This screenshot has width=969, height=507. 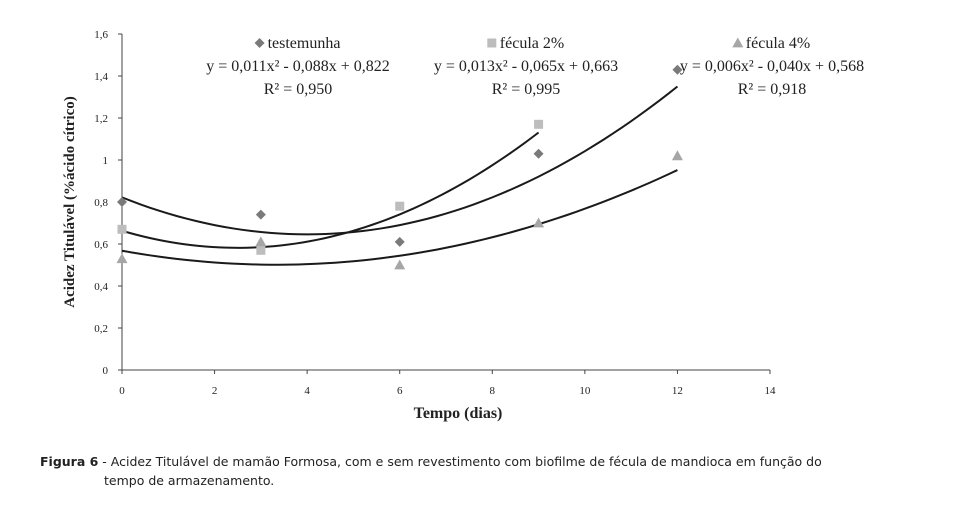 I want to click on y-tick-label: 0,8, so click(x=101, y=203).